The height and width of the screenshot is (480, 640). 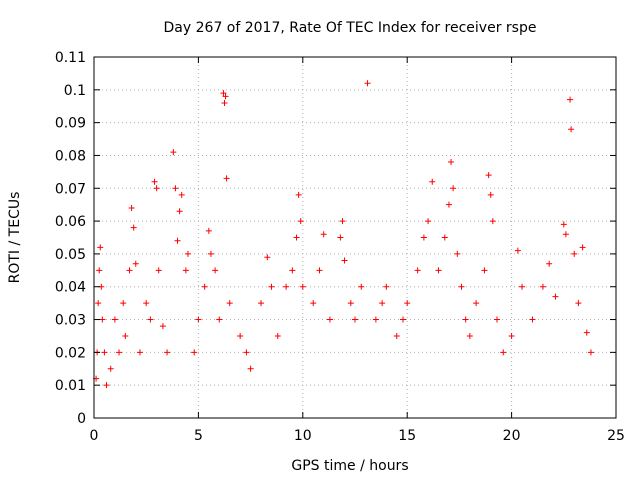 What do you see at coordinates (70, 222) in the screenshot?
I see `y-tick-label: 0.06` at bounding box center [70, 222].